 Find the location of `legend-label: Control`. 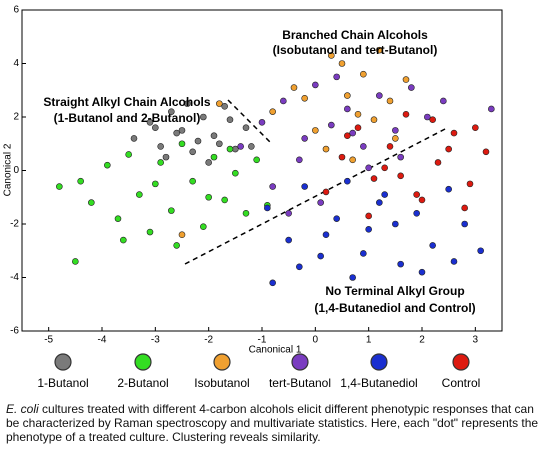

legend-label: Control is located at coordinates (461, 383).